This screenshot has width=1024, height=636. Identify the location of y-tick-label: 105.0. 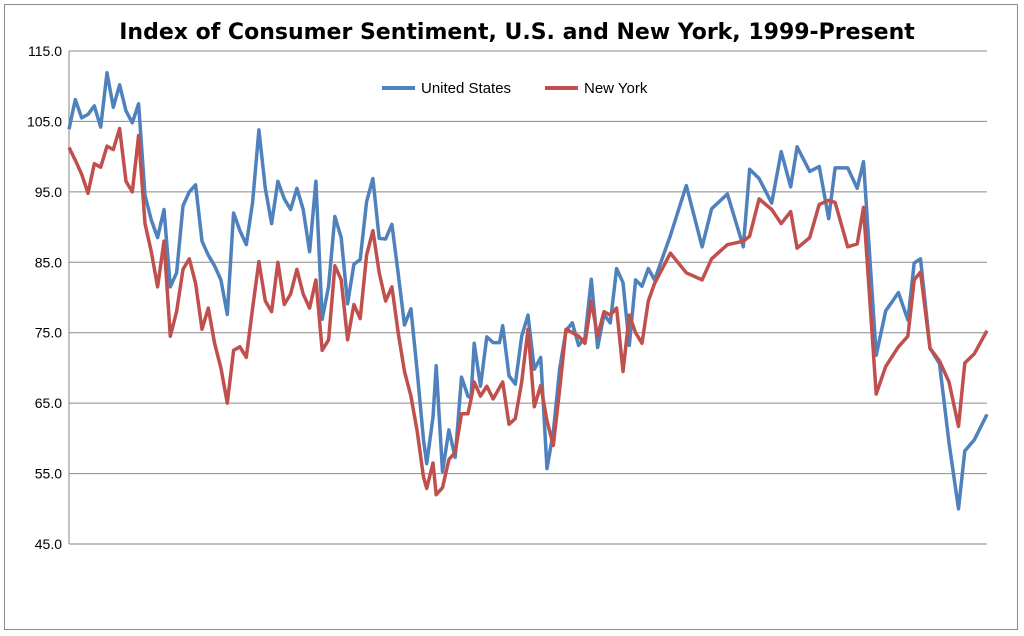
(44, 121).